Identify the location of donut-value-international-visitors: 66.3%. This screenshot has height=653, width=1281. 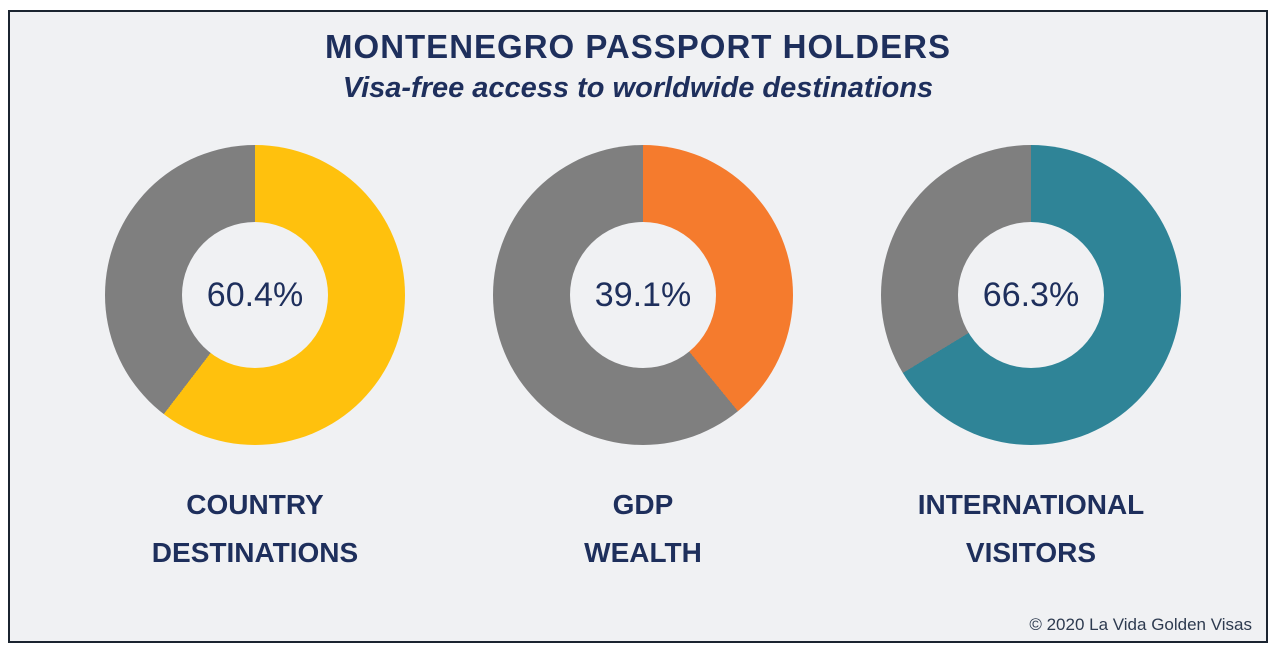
(1031, 294).